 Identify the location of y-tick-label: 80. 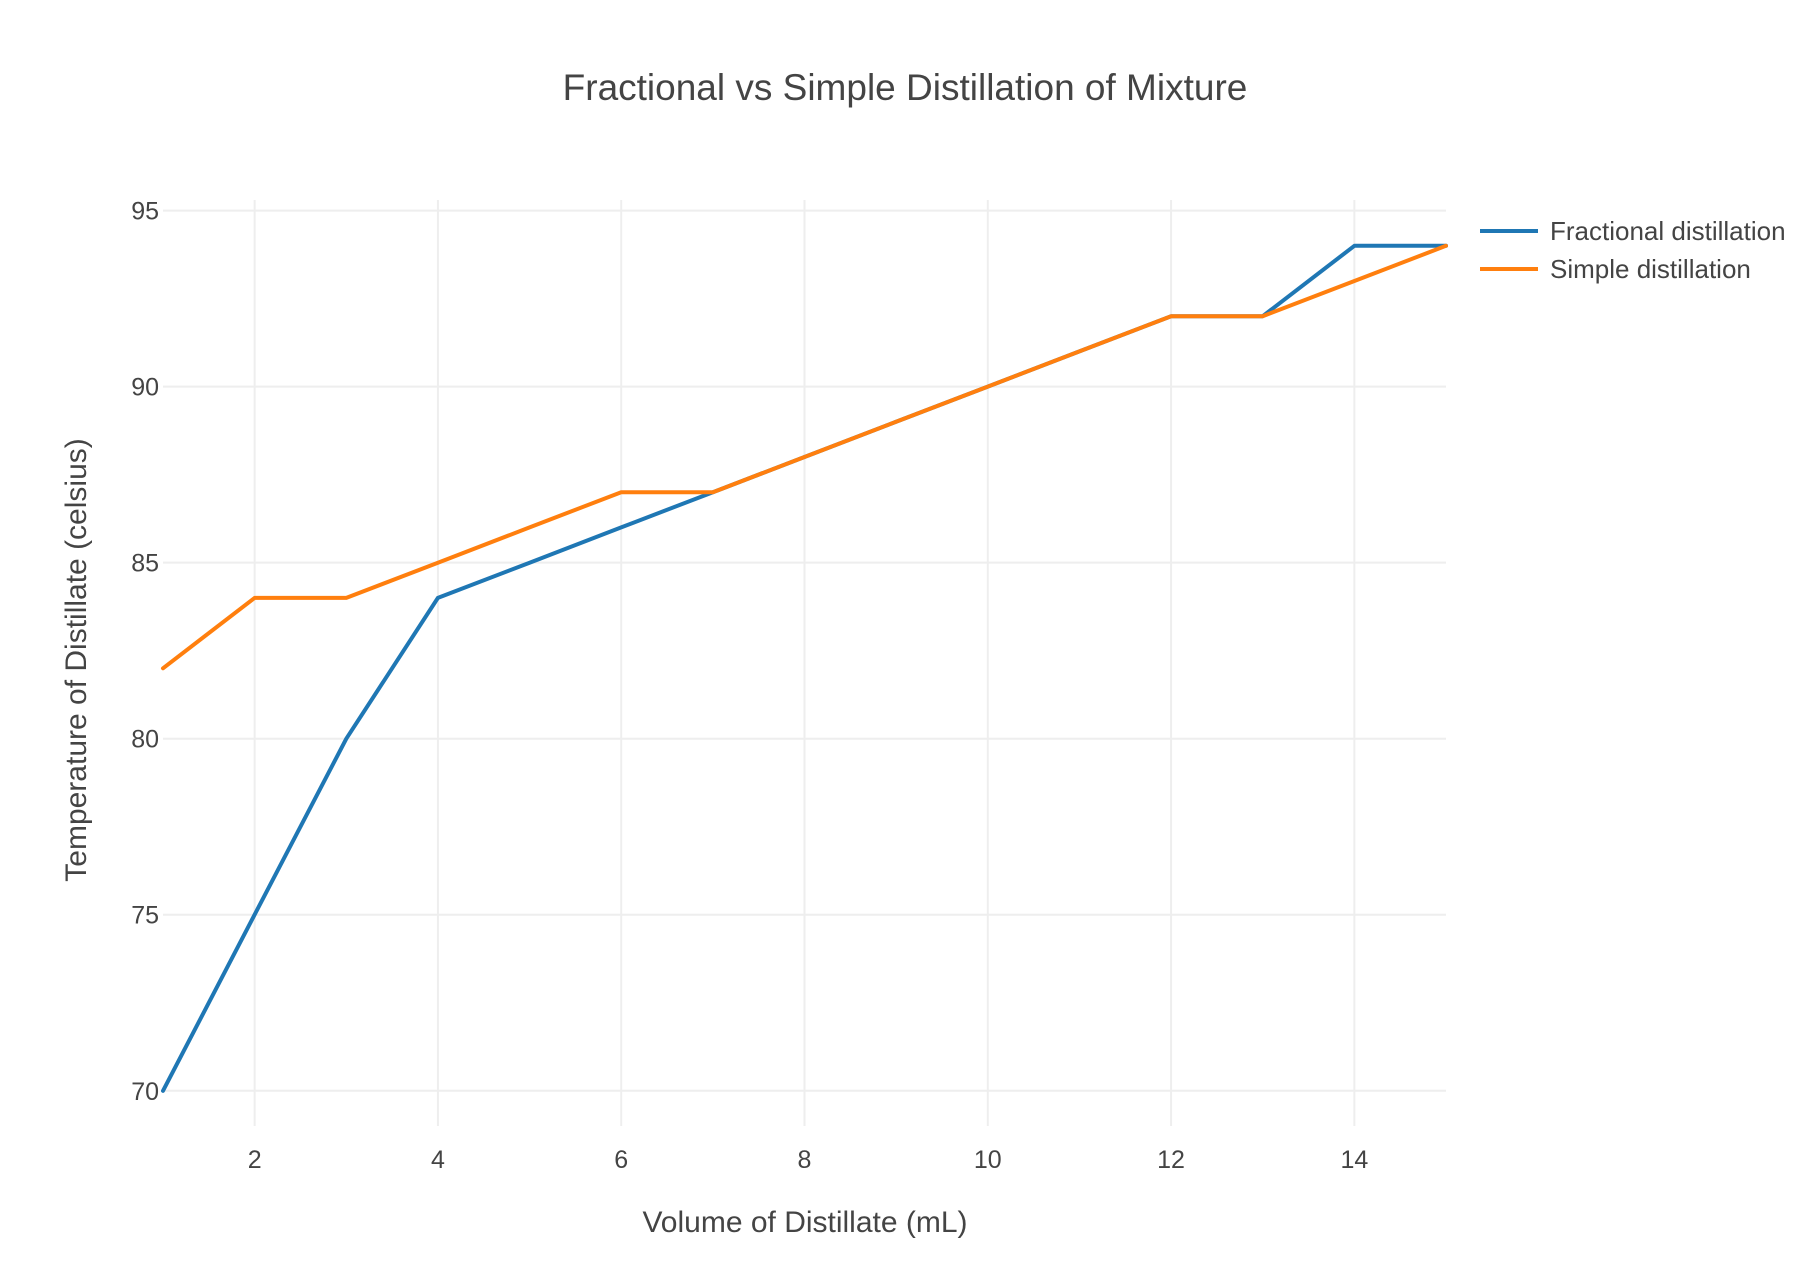
(145, 740).